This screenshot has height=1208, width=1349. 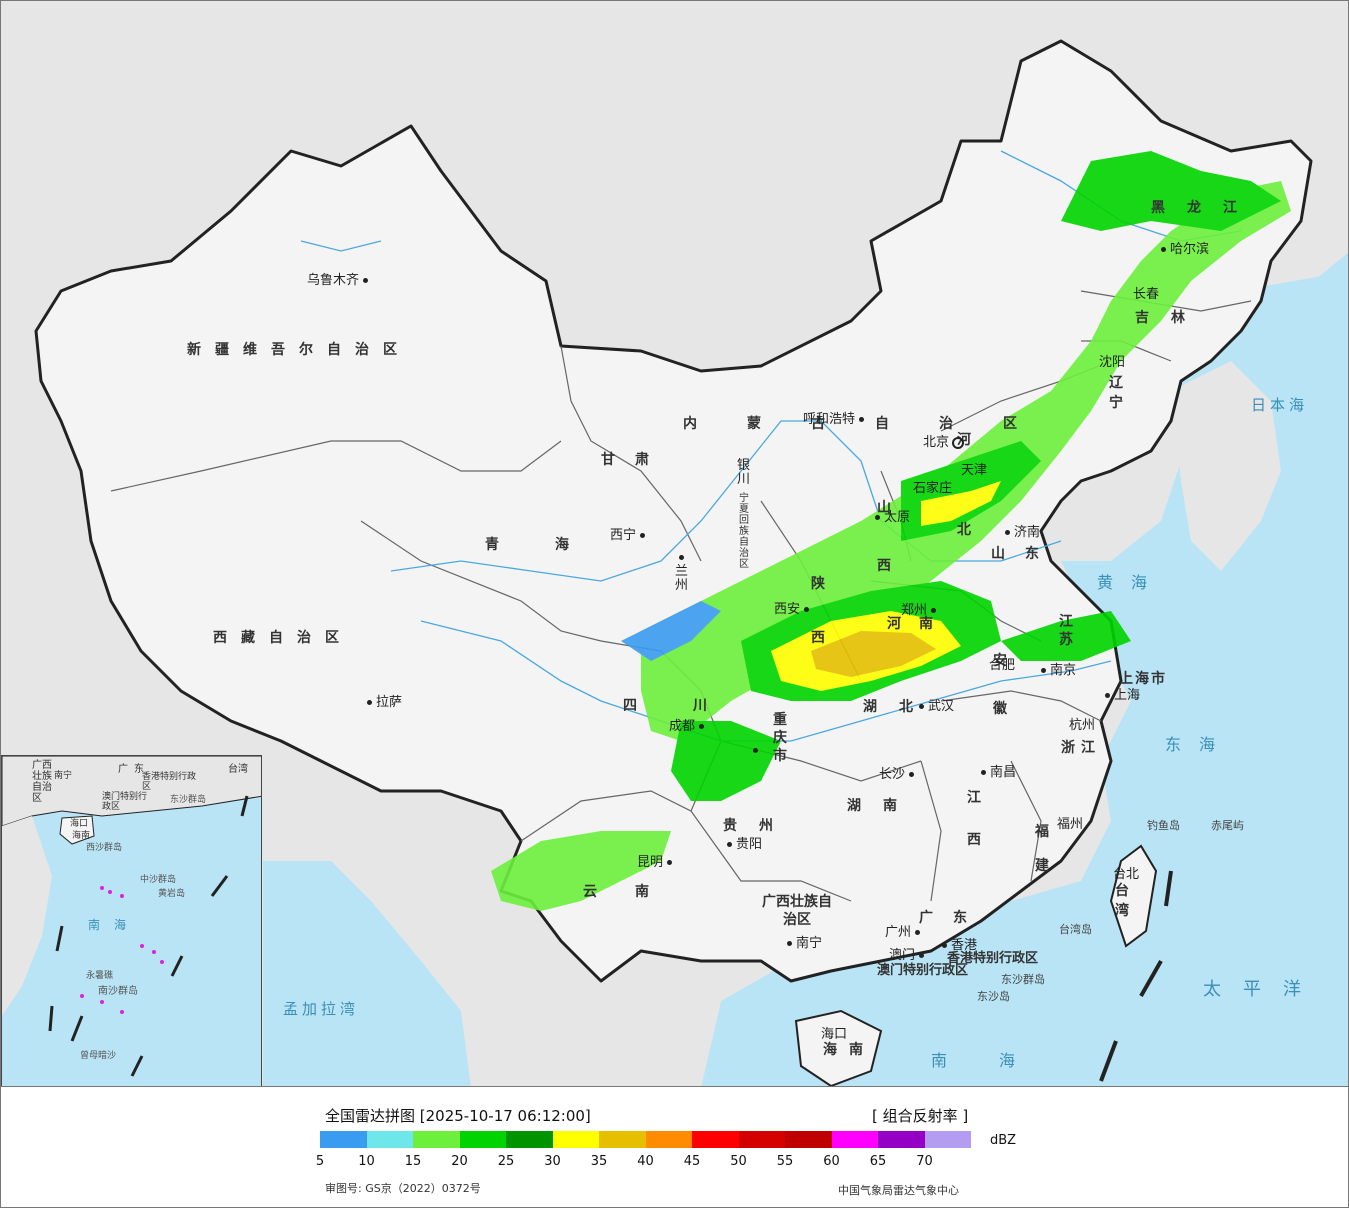 I want to click on city-wuhan: 武汉, so click(x=934, y=704).